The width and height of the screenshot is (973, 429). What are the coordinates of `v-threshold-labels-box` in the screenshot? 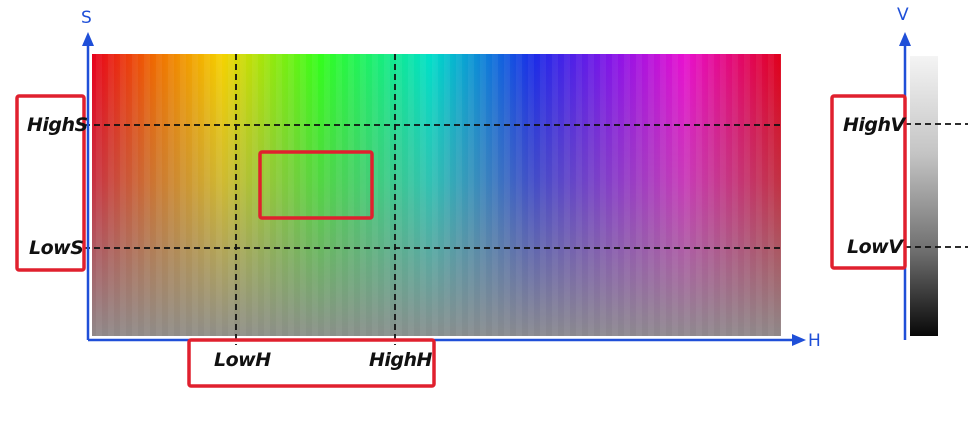 It's located at (868, 182).